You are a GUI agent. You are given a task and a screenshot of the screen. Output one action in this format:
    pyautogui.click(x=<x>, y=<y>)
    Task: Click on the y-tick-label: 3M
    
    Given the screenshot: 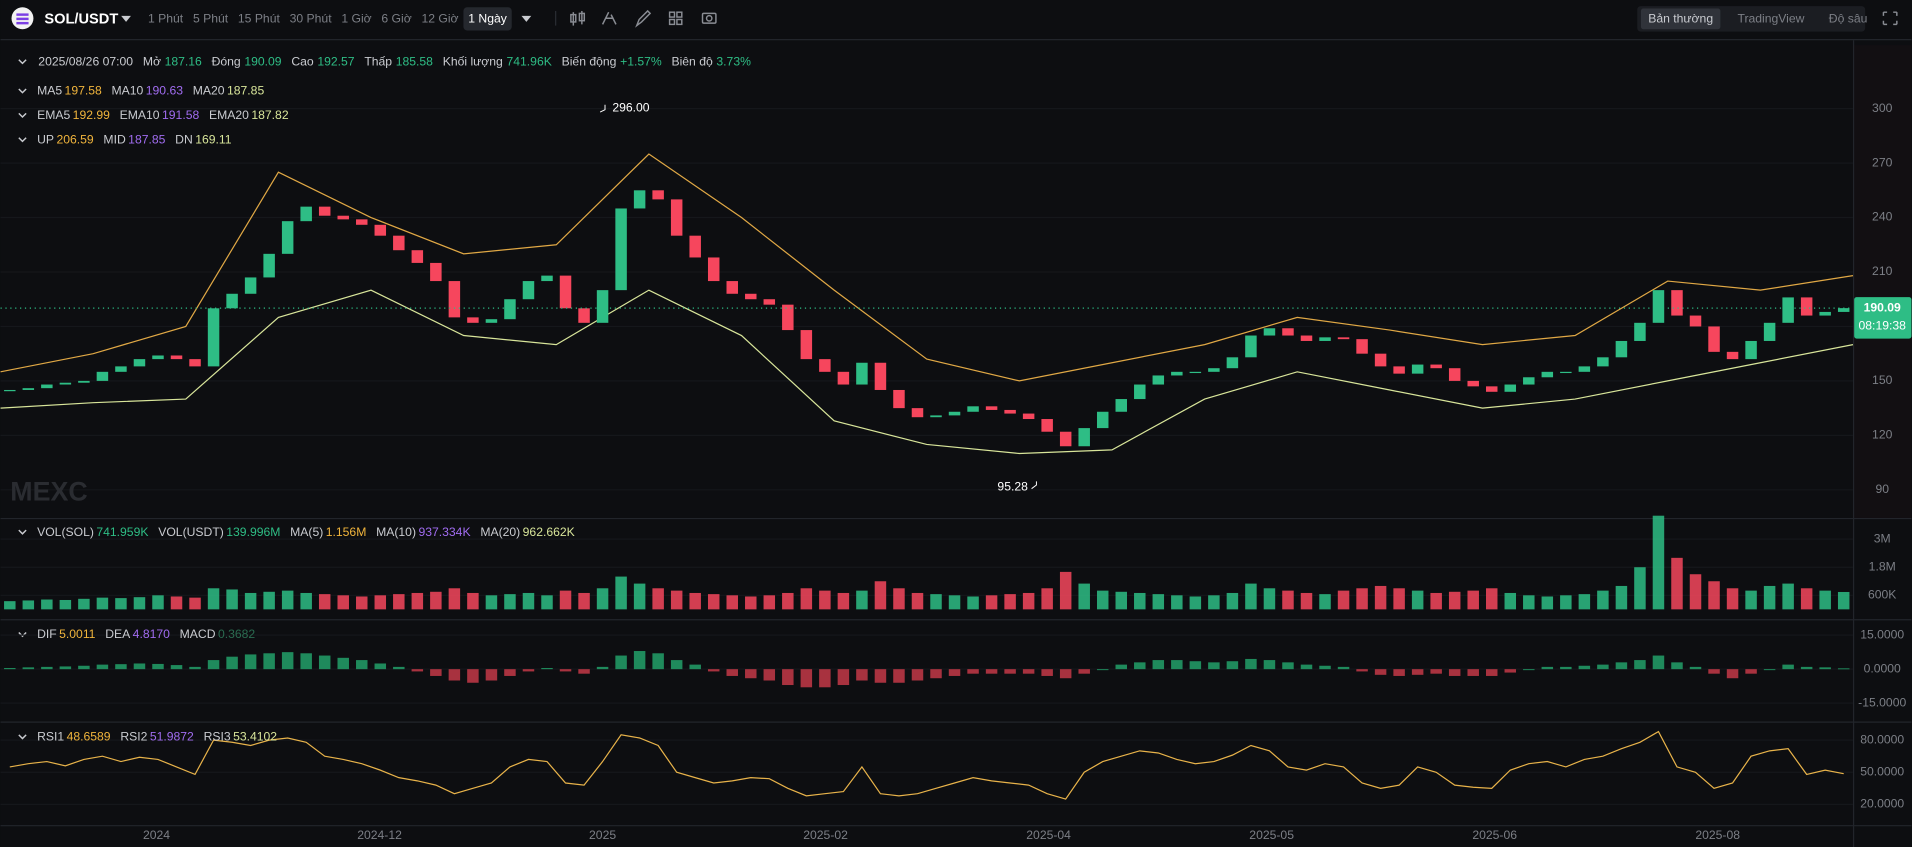 What is the action you would take?
    pyautogui.click(x=1882, y=538)
    